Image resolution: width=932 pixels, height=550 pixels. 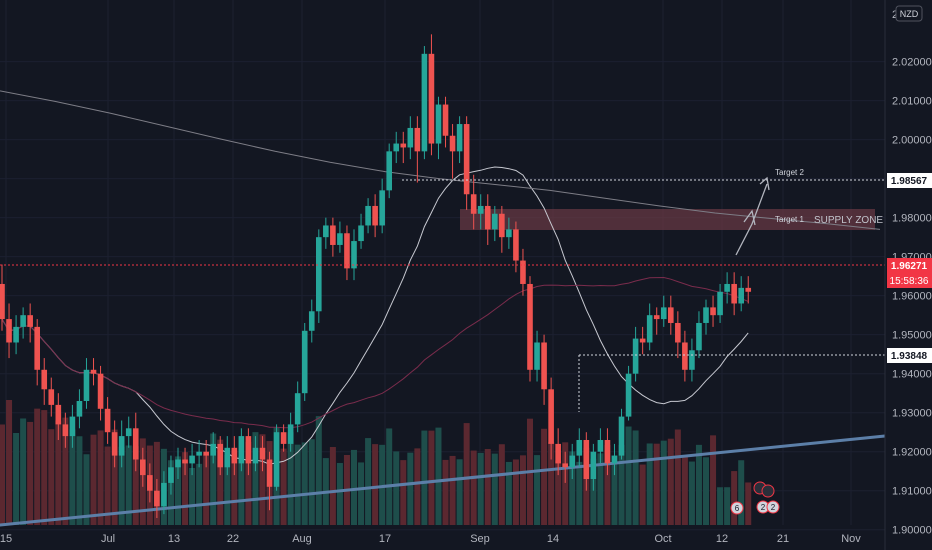 I want to click on time-tick-label: 12, so click(x=722, y=539).